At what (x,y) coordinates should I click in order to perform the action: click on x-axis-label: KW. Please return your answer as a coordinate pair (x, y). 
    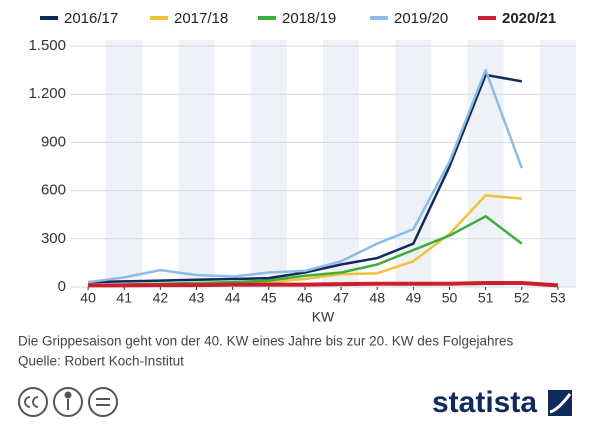
    Looking at the image, I should click on (323, 317).